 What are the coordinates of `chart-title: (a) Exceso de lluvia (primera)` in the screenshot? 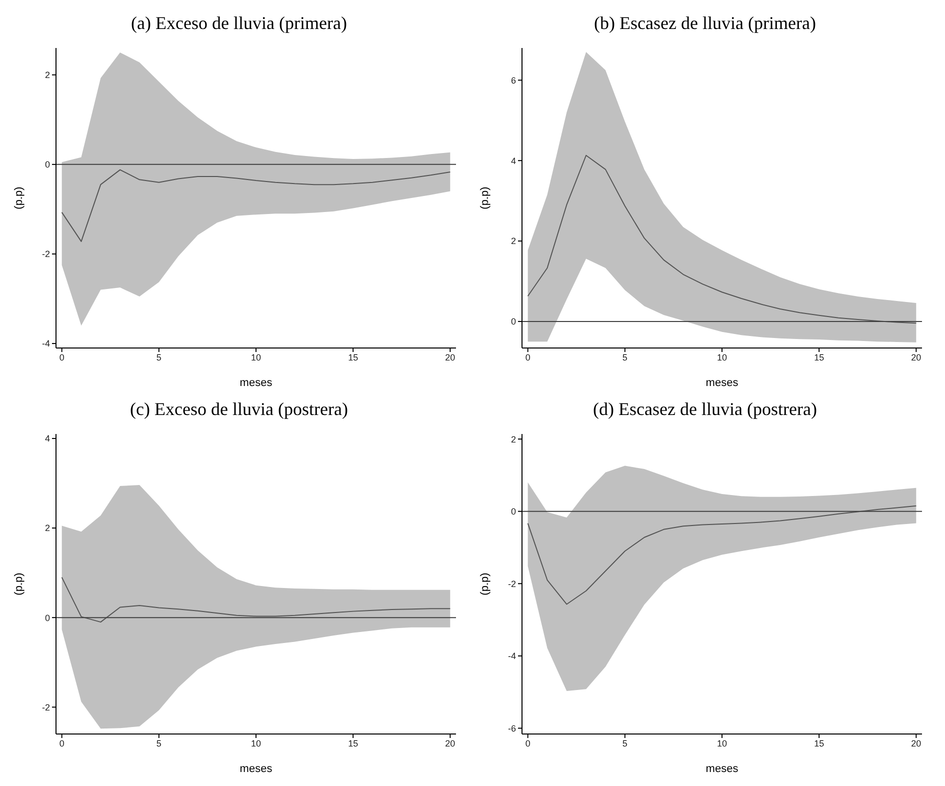 It's located at (239, 23).